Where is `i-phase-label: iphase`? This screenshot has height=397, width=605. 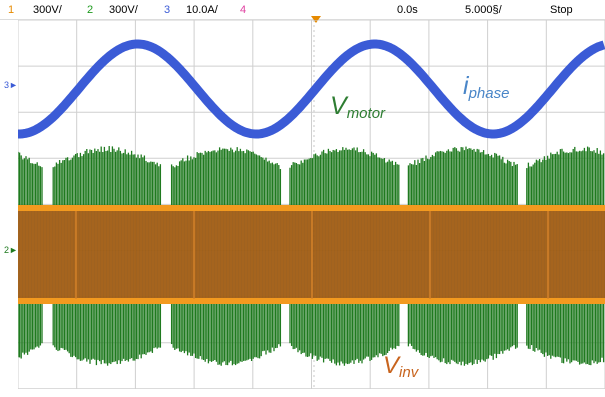
i-phase-label: iphase is located at coordinates (486, 87).